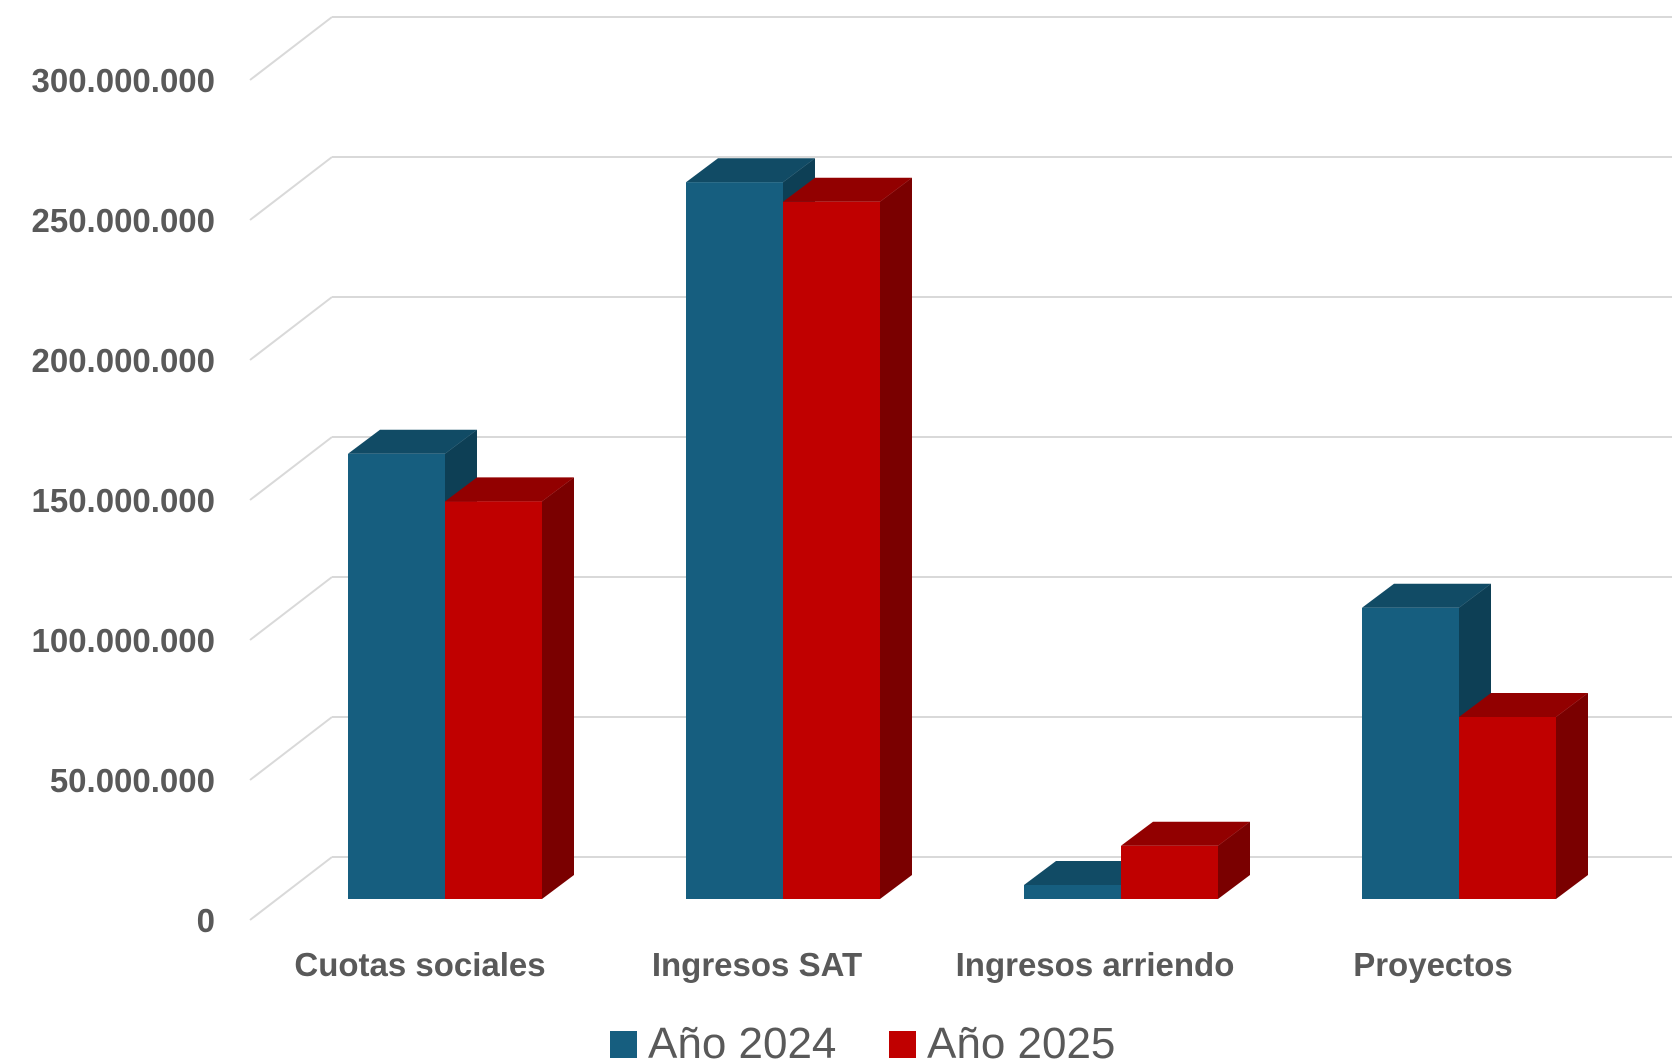 The width and height of the screenshot is (1672, 1063). I want to click on y-tick-label: 100.000.000, so click(123, 640).